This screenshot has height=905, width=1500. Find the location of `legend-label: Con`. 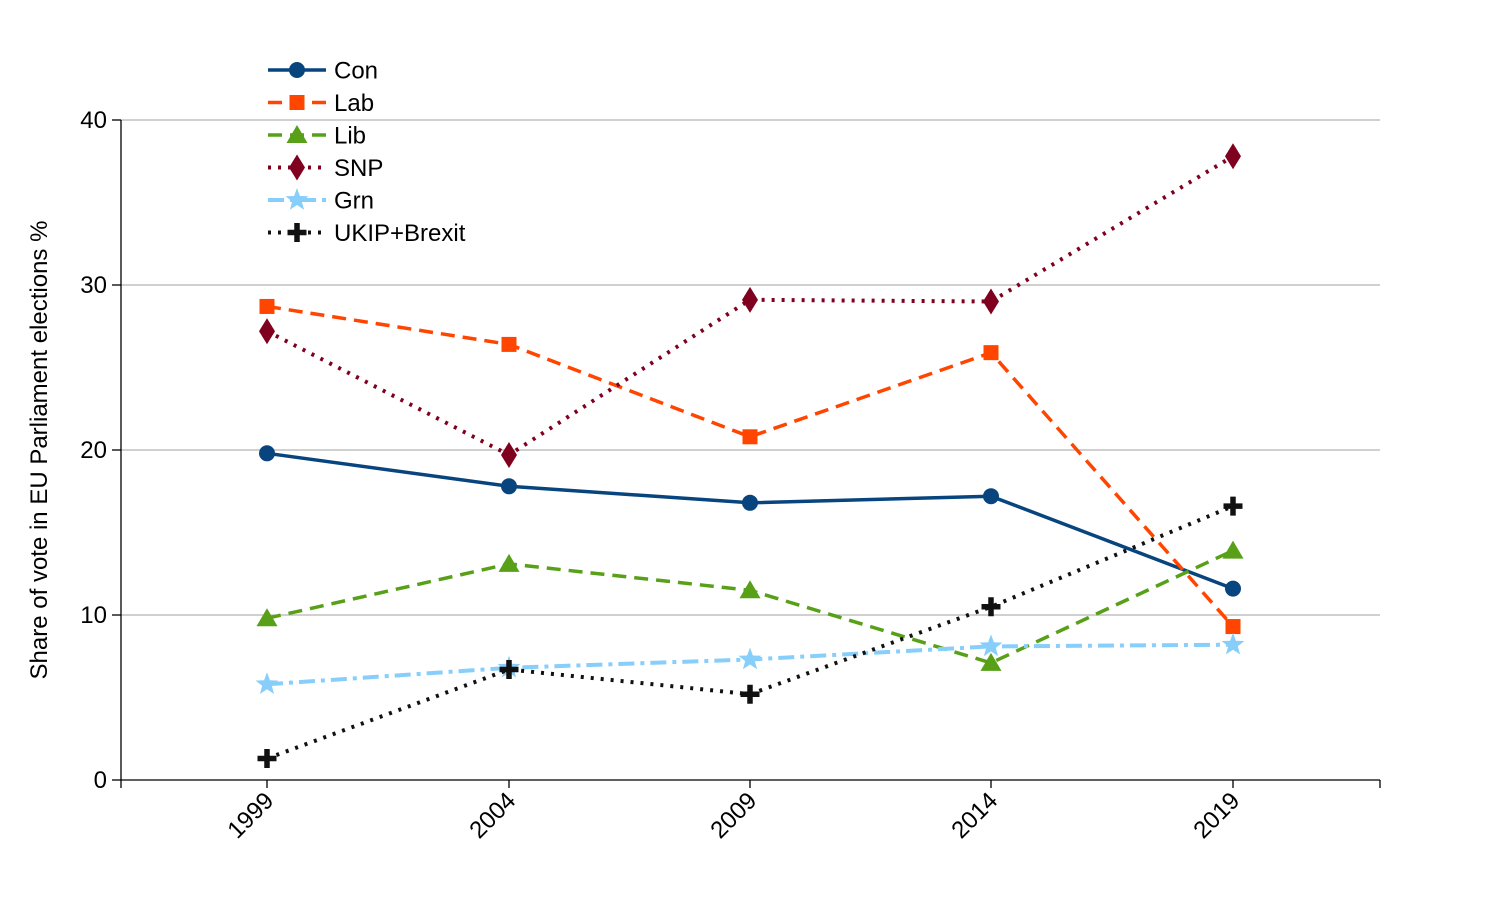

legend-label: Con is located at coordinates (356, 71).